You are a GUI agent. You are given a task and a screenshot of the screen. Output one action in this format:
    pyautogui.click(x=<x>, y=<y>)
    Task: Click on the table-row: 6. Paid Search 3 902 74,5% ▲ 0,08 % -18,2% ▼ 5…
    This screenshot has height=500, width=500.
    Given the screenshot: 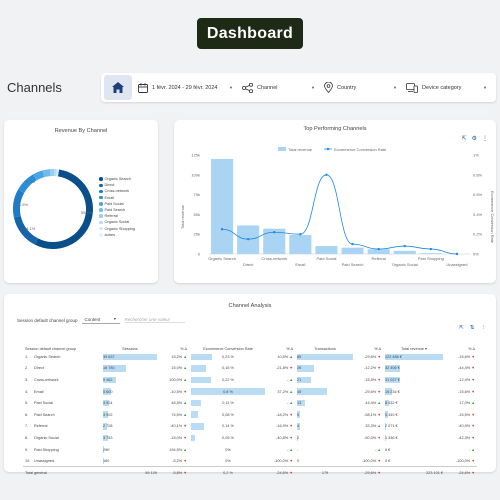 What is the action you would take?
    pyautogui.click(x=250, y=415)
    